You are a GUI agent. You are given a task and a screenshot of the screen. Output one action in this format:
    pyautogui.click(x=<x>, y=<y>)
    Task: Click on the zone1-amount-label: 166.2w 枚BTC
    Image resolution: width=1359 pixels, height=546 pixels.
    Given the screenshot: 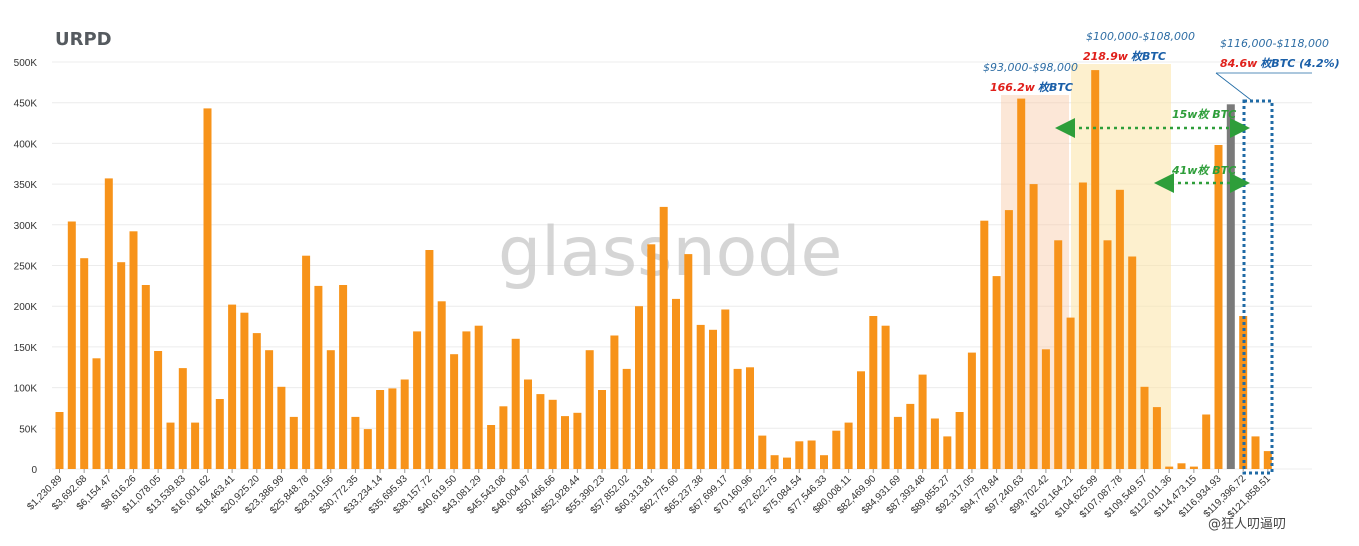 What is the action you would take?
    pyautogui.click(x=1031, y=87)
    